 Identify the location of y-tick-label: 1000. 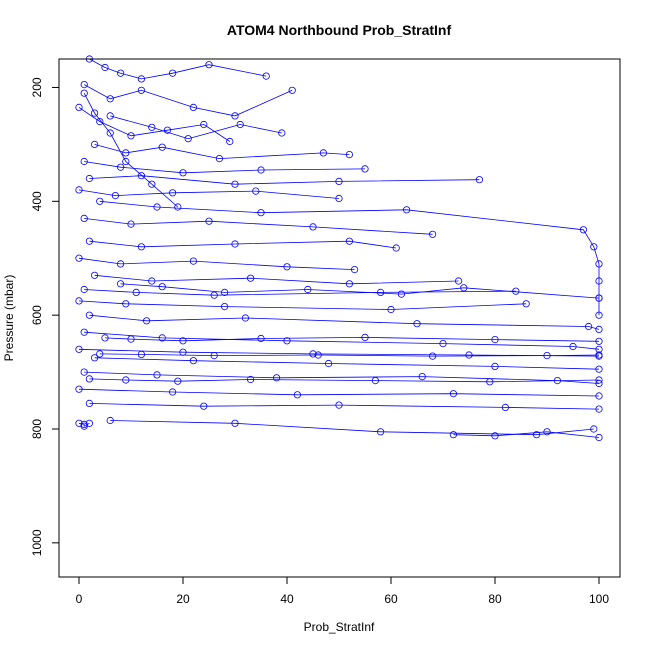
(37, 542).